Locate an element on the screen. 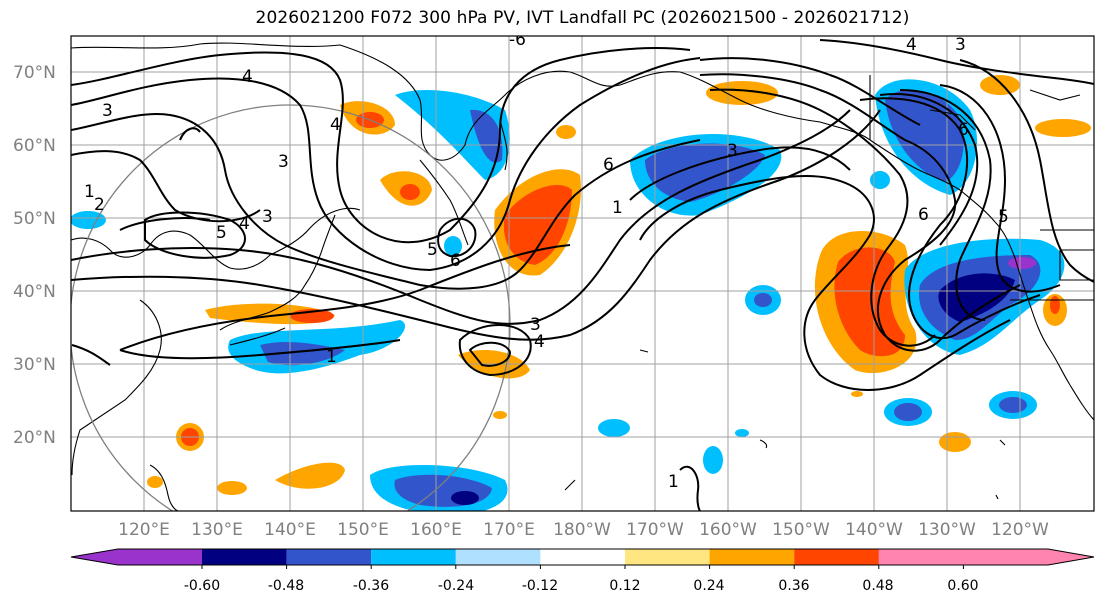 This screenshot has width=1105, height=604. colorbar-tick-label: -0.36 is located at coordinates (371, 586).